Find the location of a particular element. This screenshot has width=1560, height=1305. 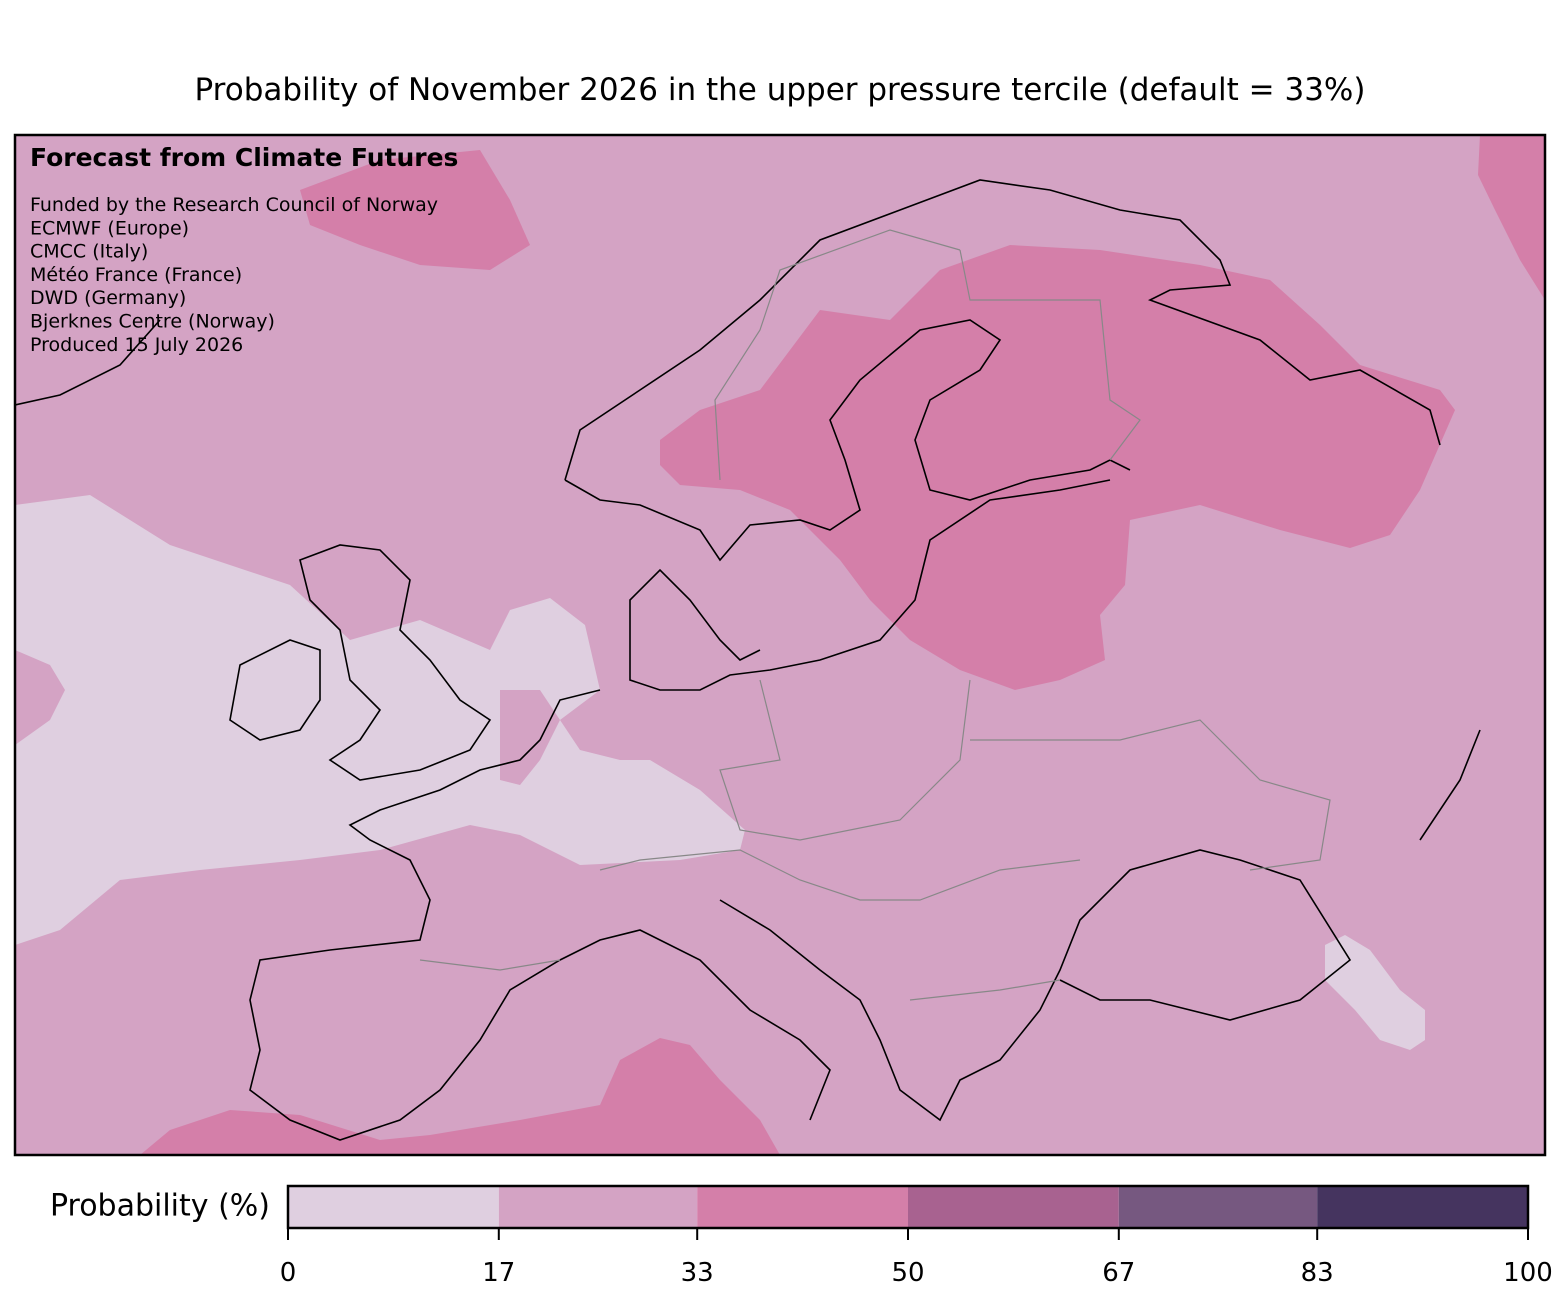

annotation-line: DWD (Germany) is located at coordinates (108, 298).